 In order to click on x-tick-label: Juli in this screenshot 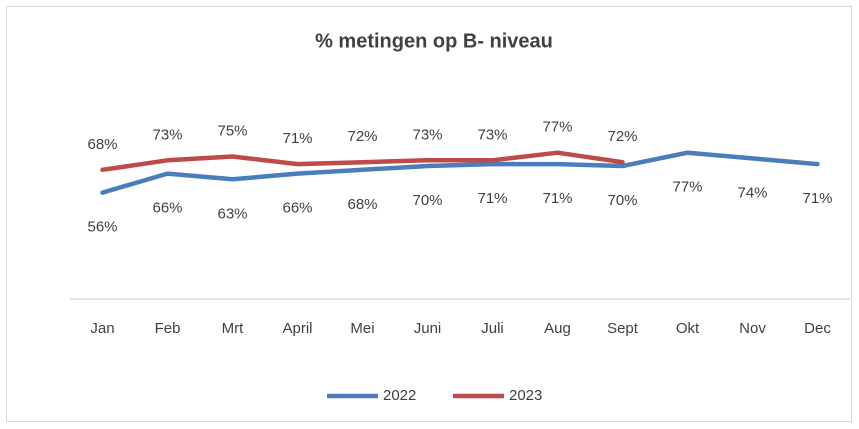, I will do `click(492, 328)`.